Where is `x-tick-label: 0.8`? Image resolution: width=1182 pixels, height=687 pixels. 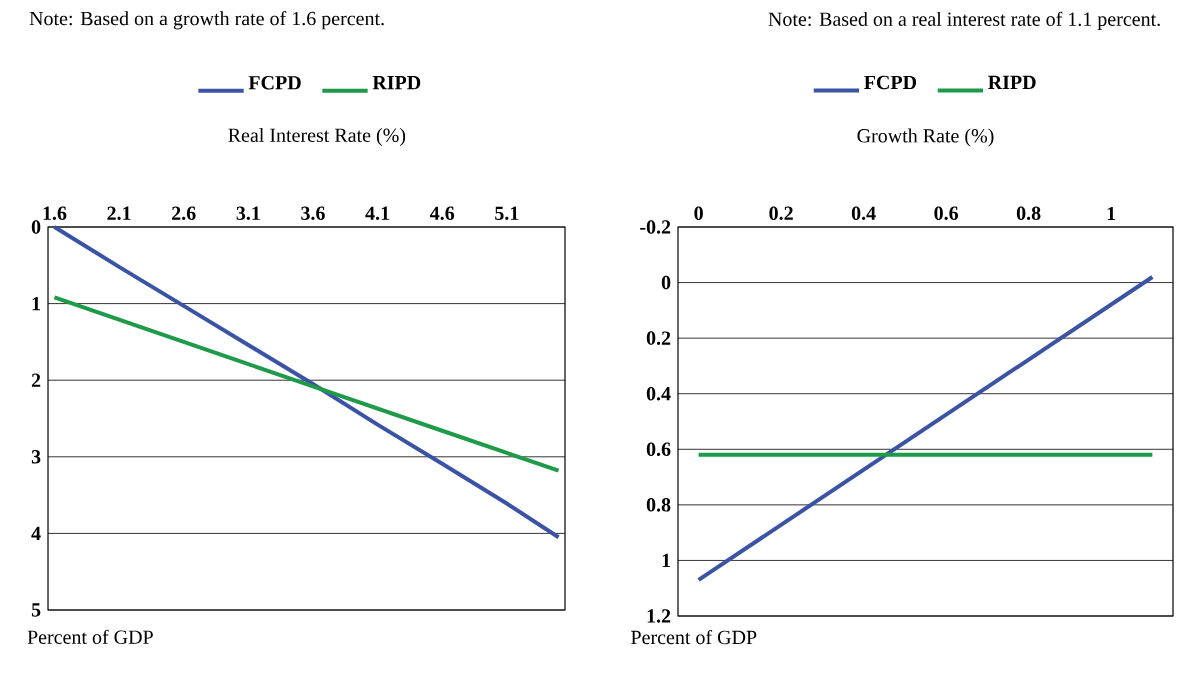
x-tick-label: 0.8 is located at coordinates (1028, 213).